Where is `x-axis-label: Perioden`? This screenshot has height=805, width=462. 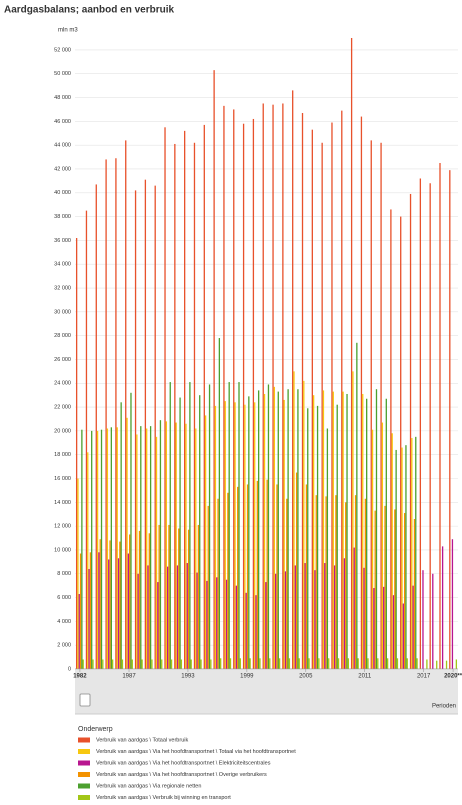
x-axis-label: Perioden is located at coordinates (444, 707).